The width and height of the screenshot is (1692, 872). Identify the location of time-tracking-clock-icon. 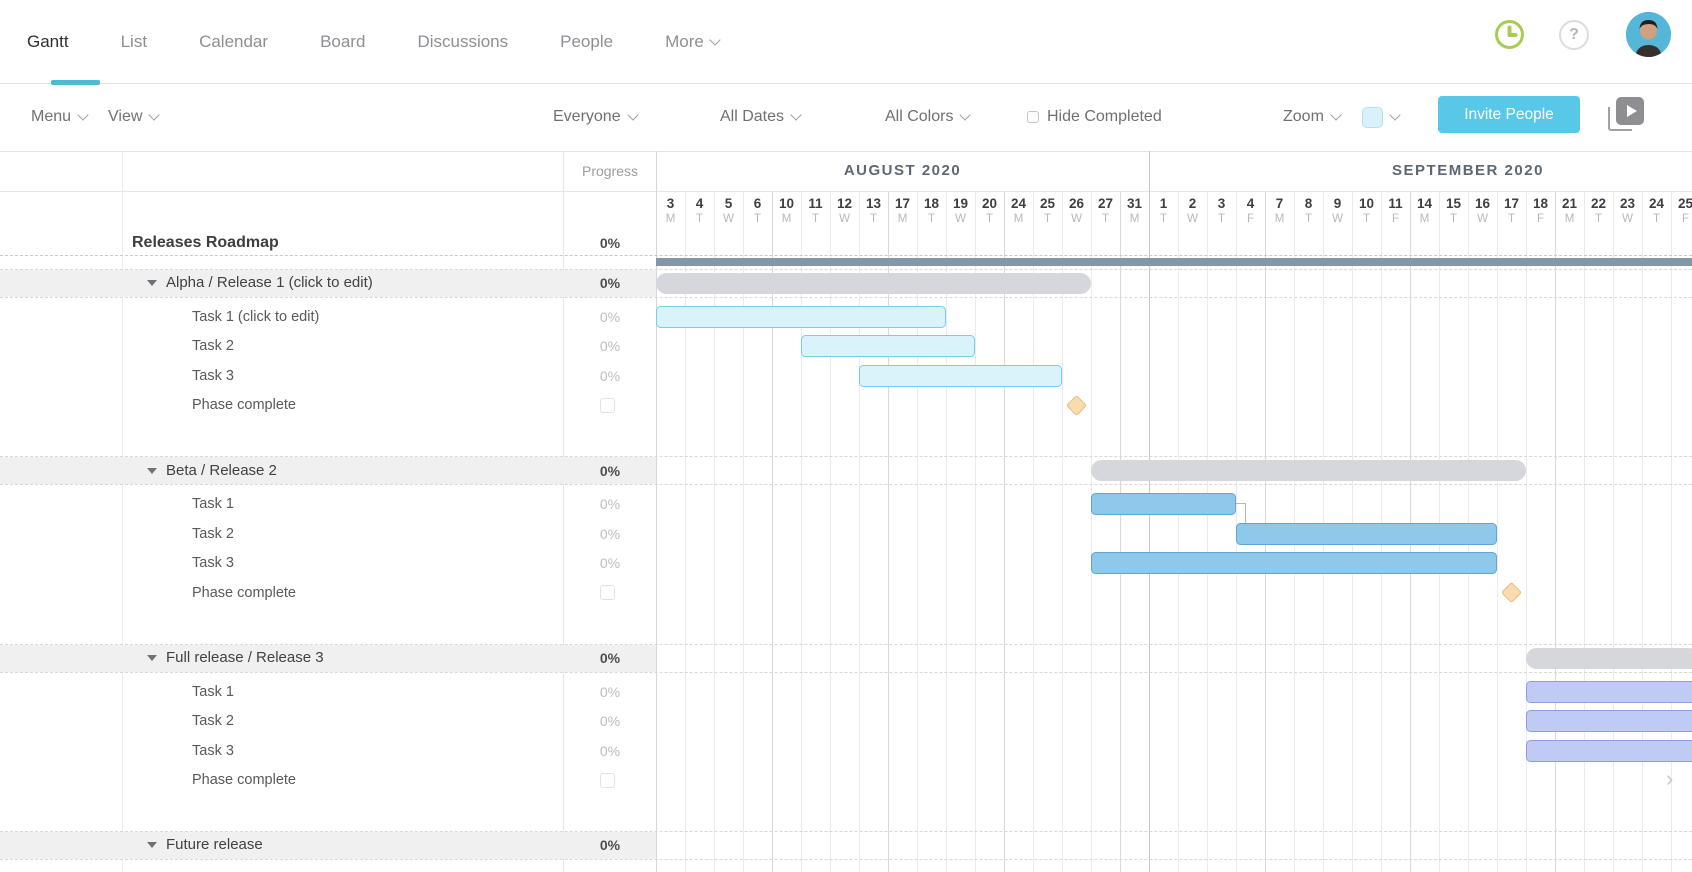
(1509, 34).